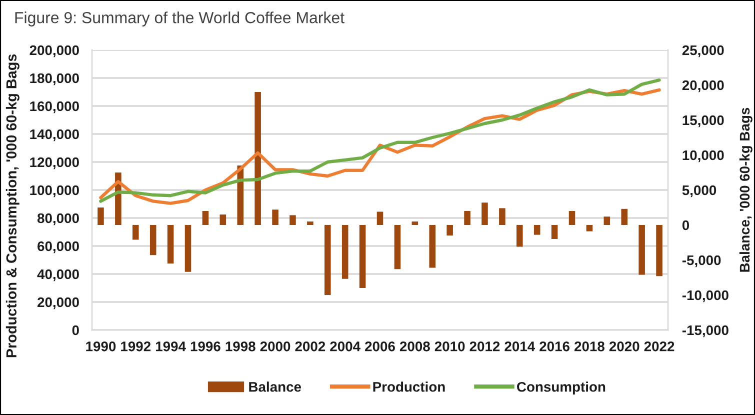  I want to click on x-tick-label: 1990, so click(101, 346).